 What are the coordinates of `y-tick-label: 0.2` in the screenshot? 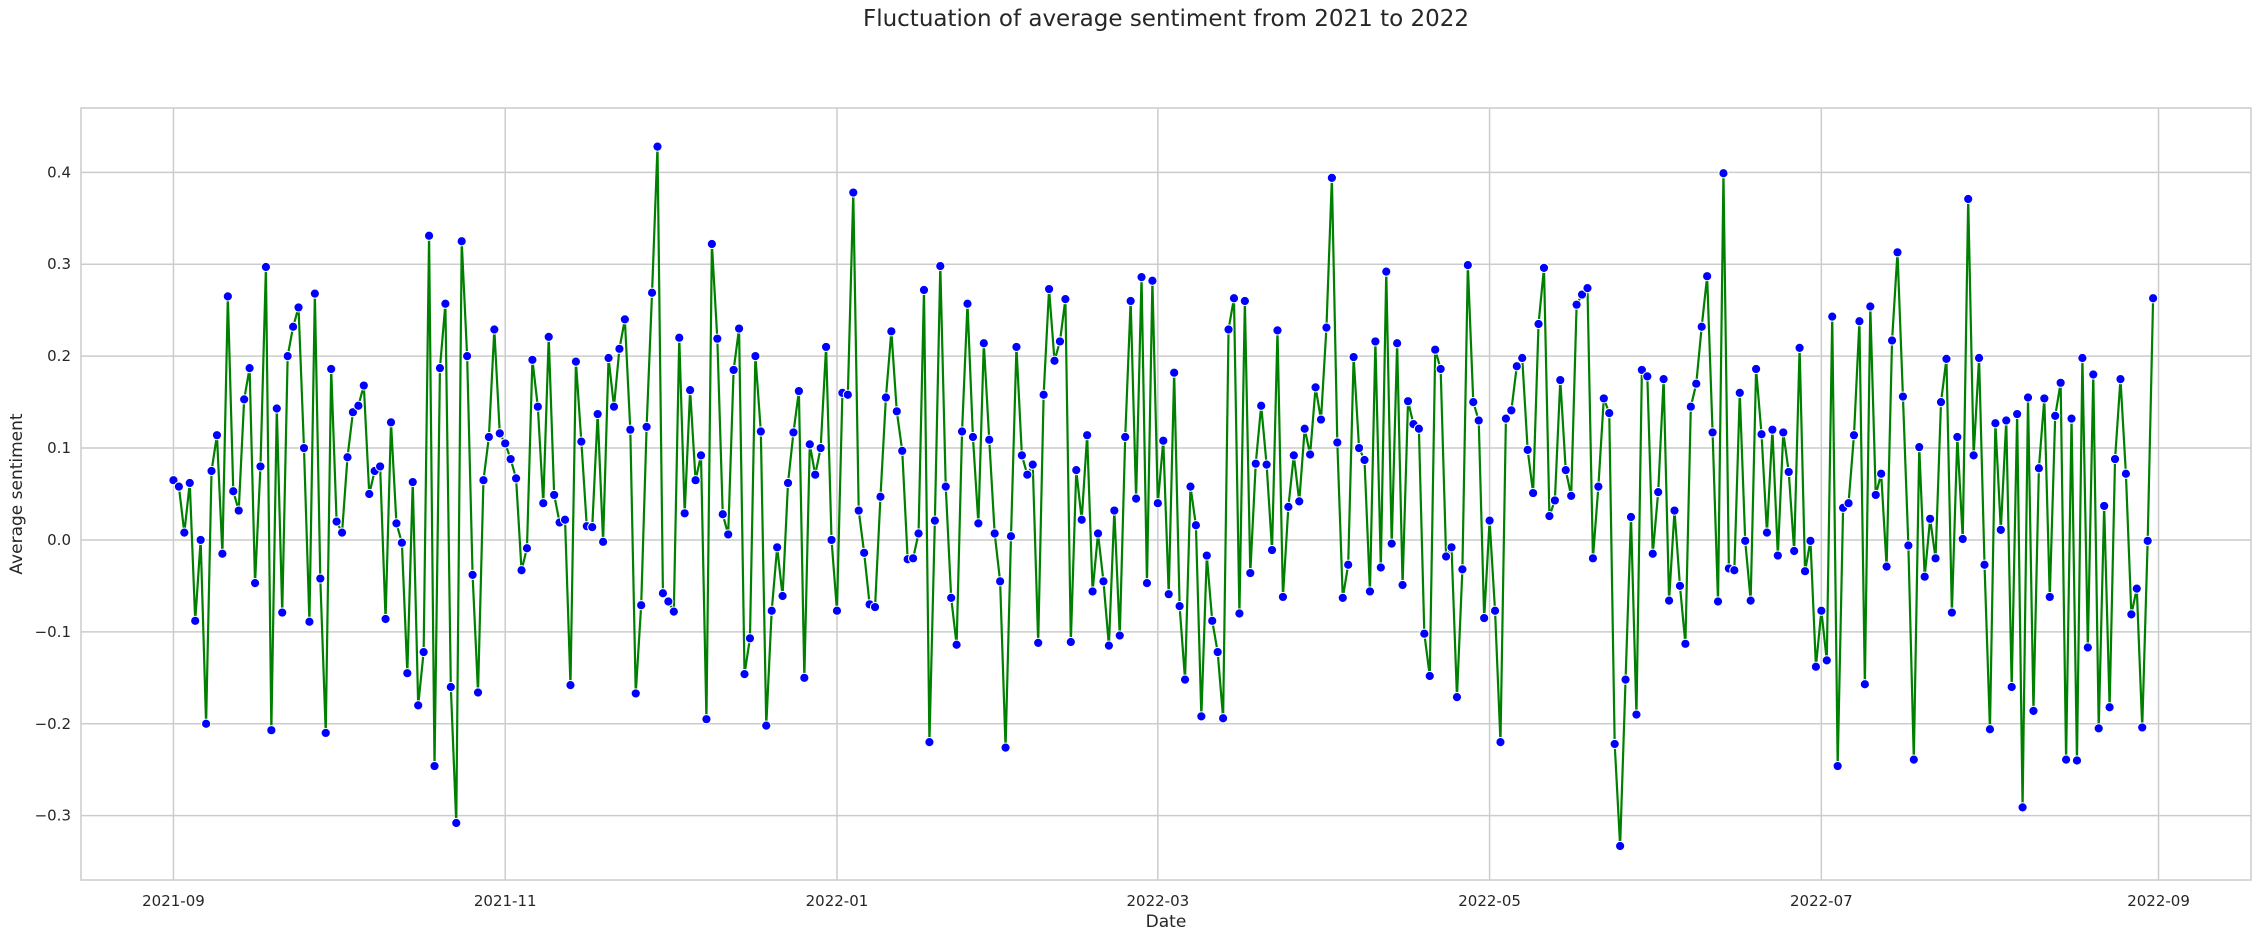 It's located at (59, 356).